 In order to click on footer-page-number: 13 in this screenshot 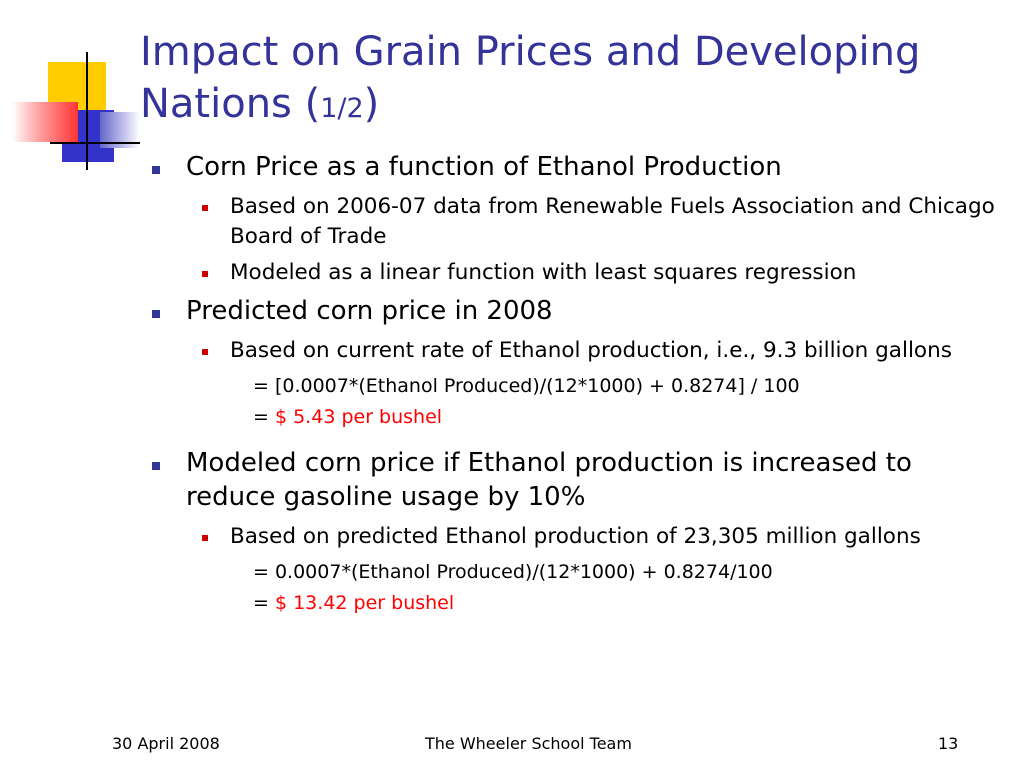, I will do `click(948, 743)`.